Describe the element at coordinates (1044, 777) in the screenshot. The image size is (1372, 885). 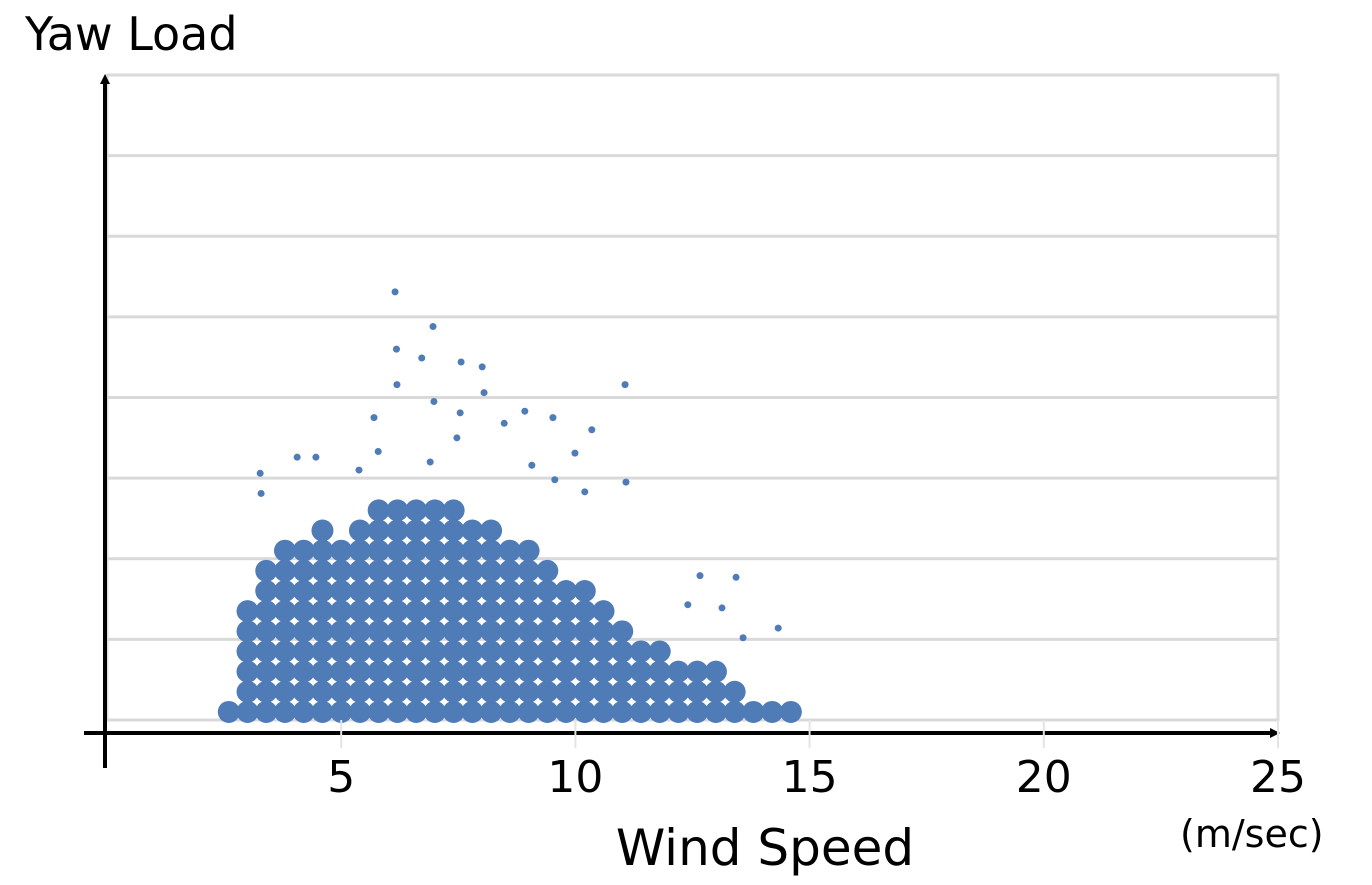
I see `x-tick-label: 20` at that location.